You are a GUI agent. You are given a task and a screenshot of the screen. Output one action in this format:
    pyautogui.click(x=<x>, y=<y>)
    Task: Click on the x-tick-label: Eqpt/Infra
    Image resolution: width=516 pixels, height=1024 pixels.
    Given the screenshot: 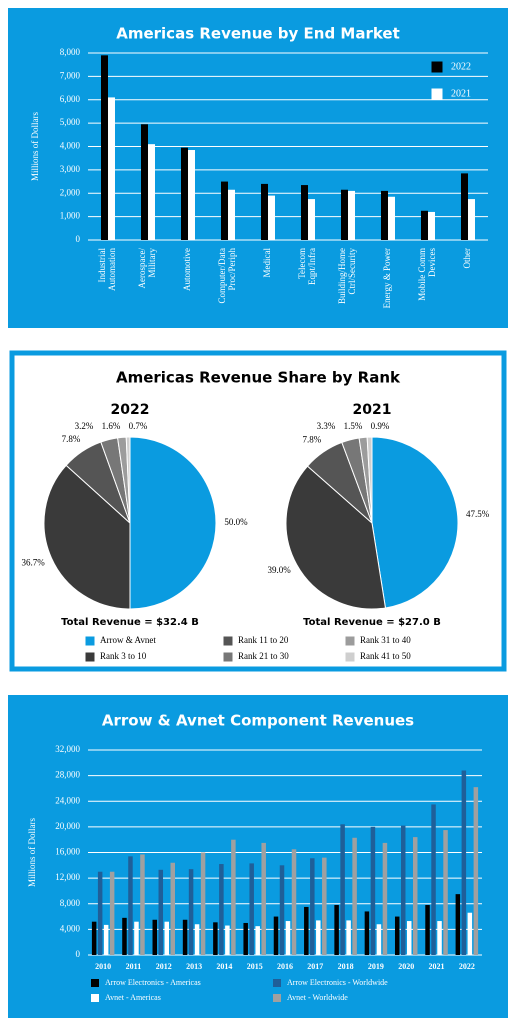 What is the action you would take?
    pyautogui.click(x=312, y=266)
    